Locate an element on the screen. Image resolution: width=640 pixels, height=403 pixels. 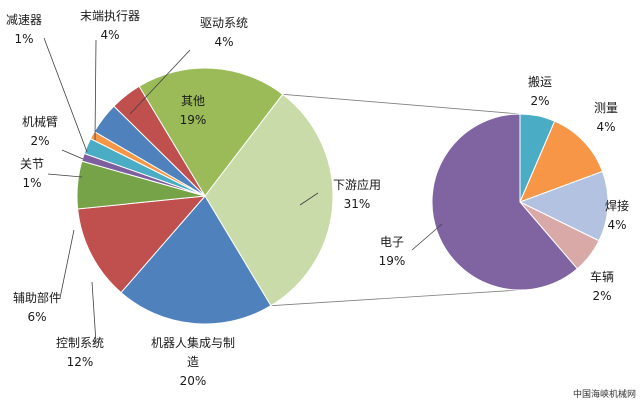
connector-line-top is located at coordinates (401, 104).